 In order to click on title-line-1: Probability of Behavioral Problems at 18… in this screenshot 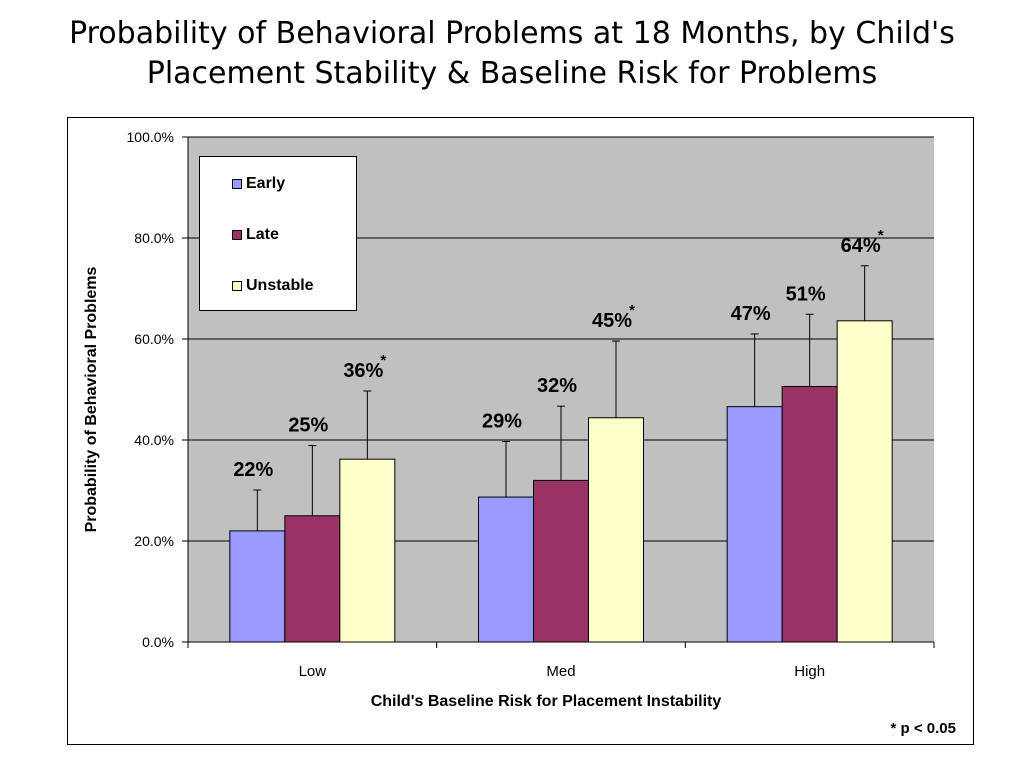, I will do `click(512, 33)`.